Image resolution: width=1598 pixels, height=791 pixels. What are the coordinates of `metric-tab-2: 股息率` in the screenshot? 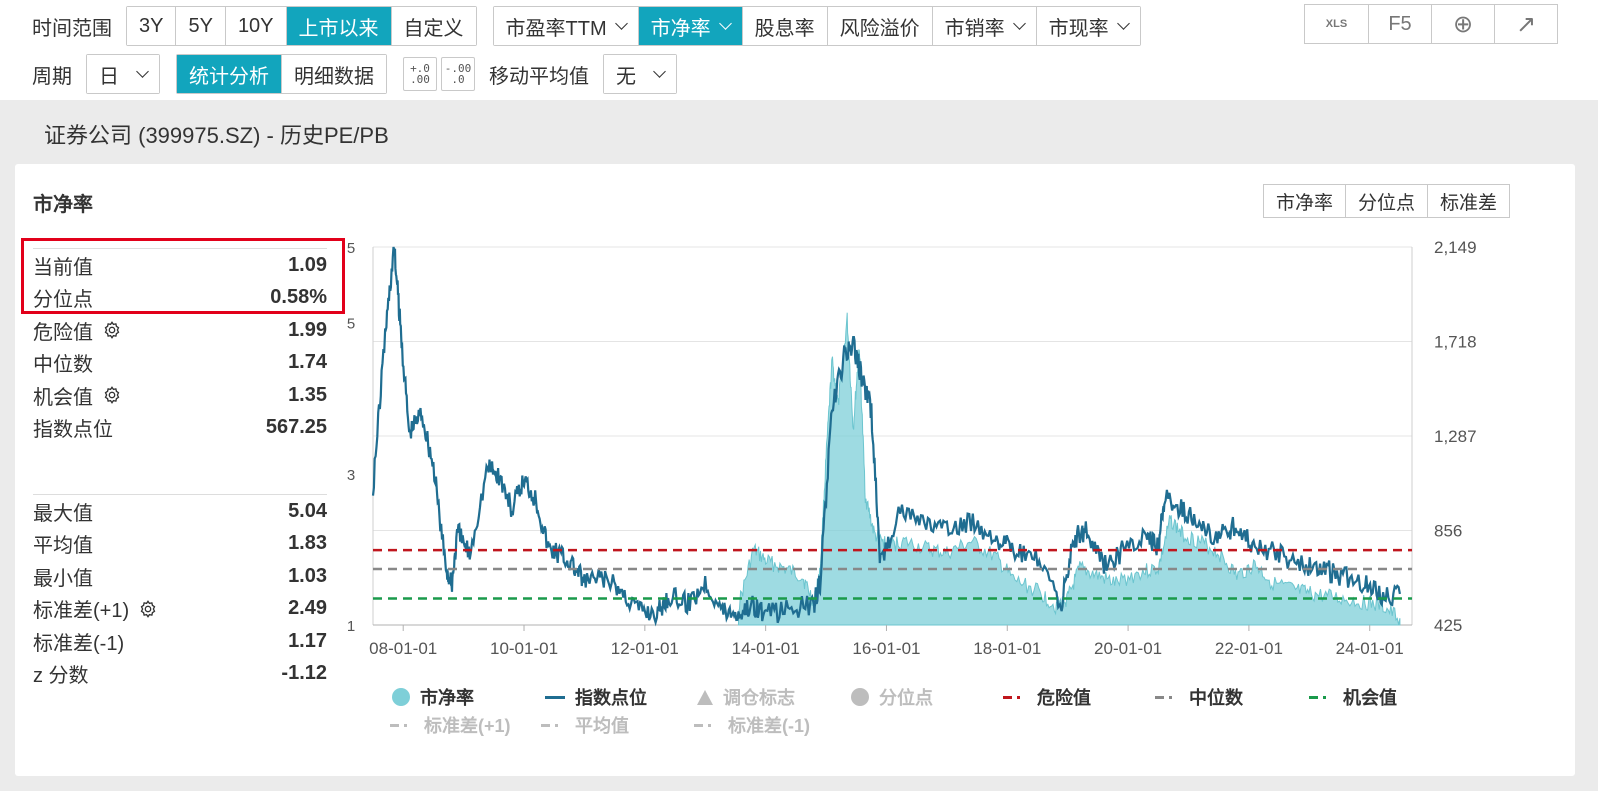 It's located at (784, 26).